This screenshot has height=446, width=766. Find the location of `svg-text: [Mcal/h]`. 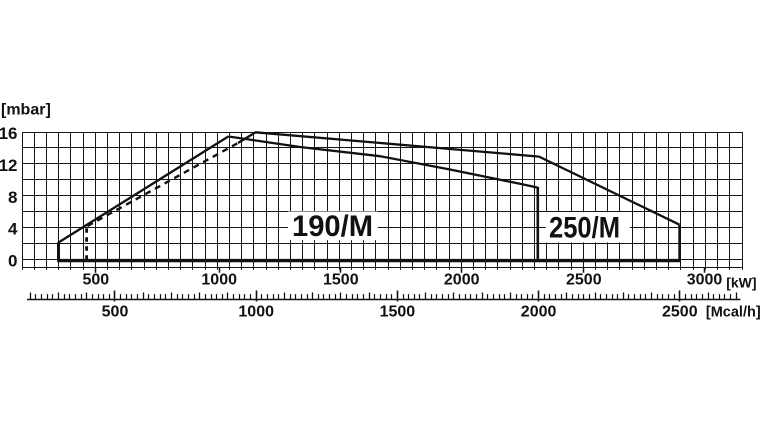

svg-text: [Mcal/h] is located at coordinates (733, 313).